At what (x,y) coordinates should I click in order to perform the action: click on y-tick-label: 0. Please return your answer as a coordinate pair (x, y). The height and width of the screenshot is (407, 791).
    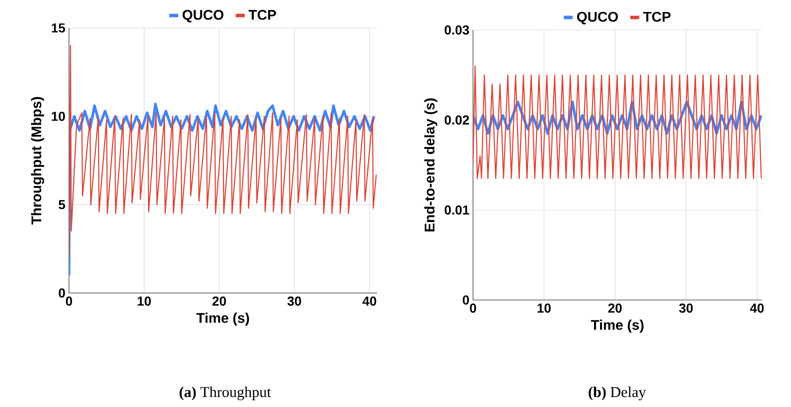
    Looking at the image, I should click on (61, 293).